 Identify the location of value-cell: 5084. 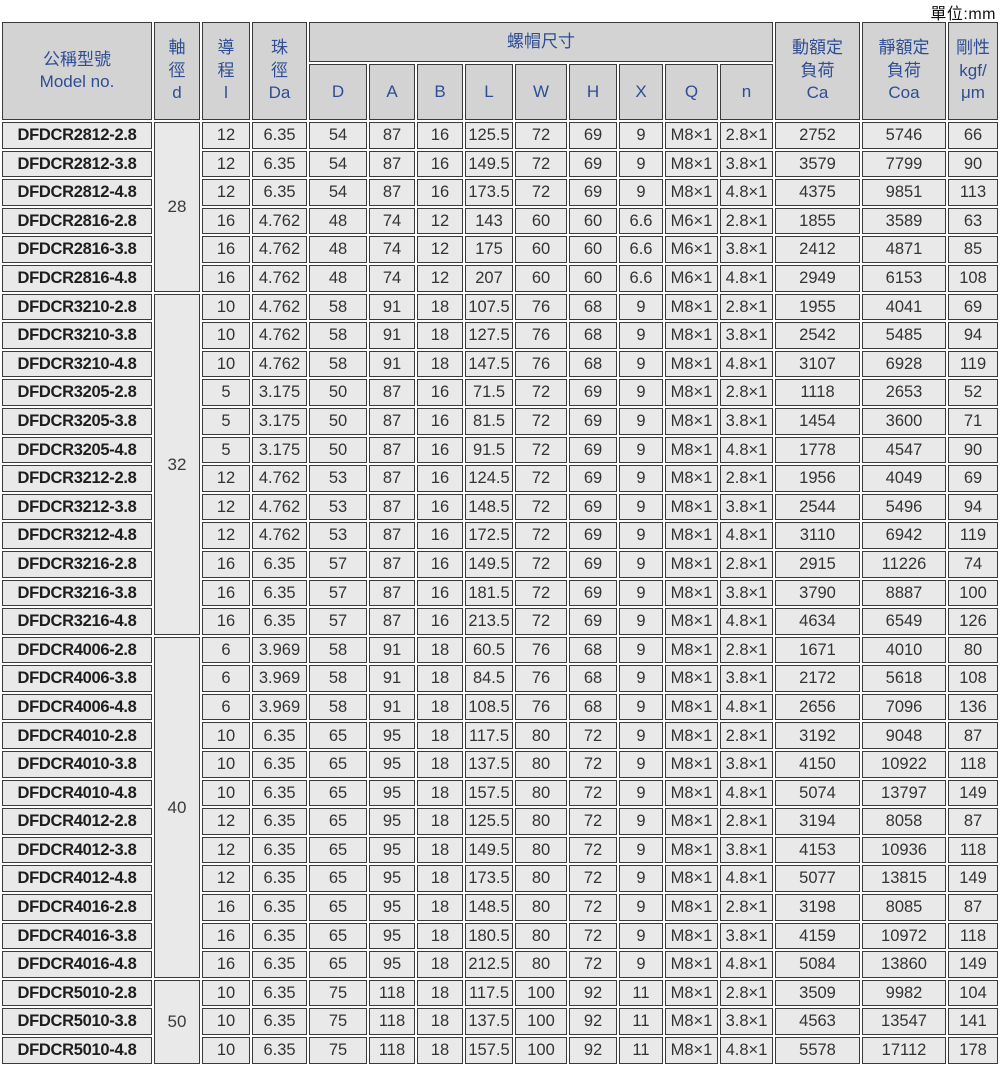
(817, 964).